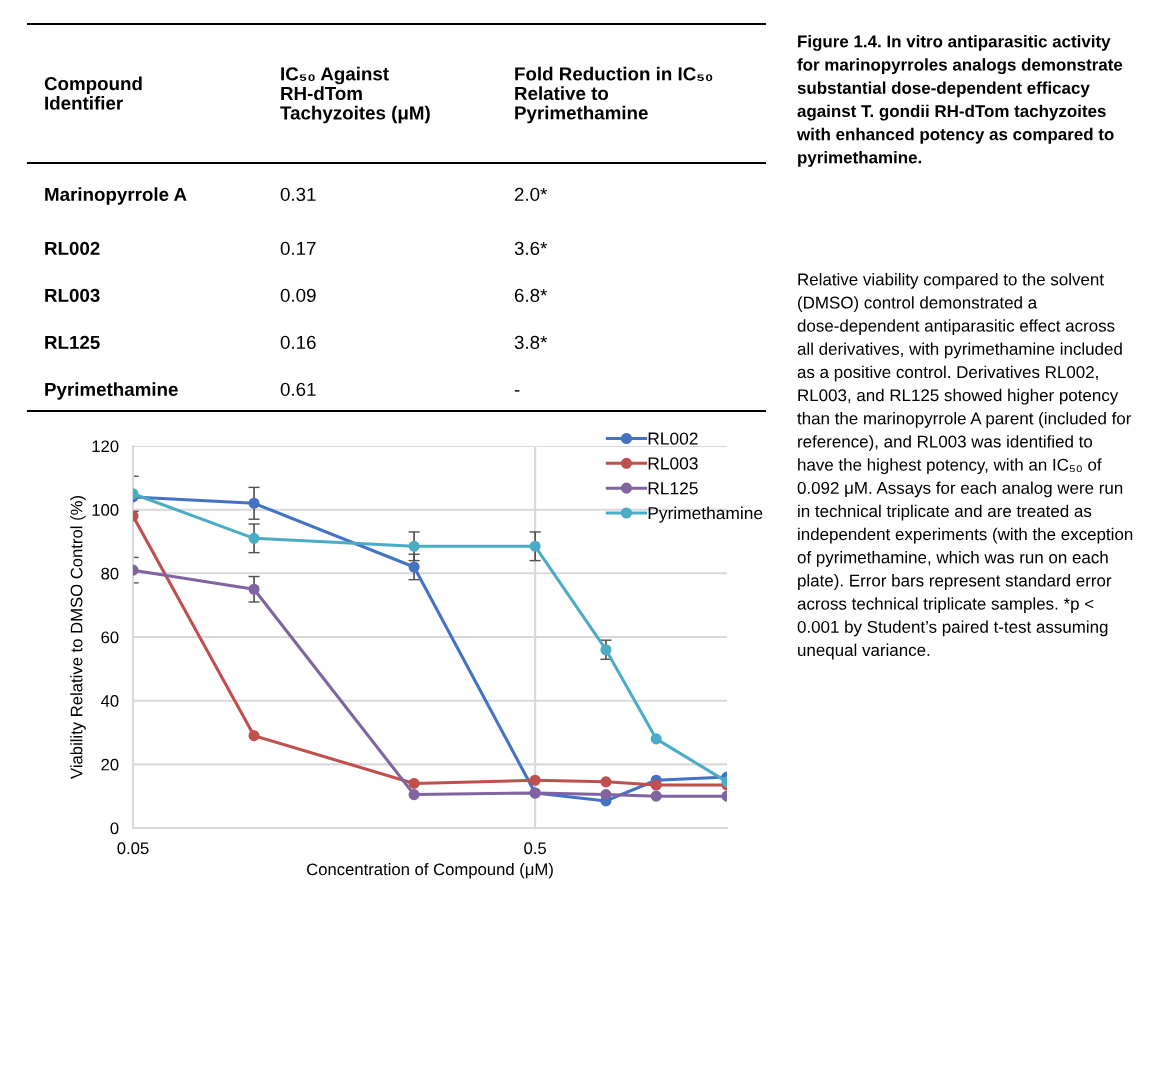  Describe the element at coordinates (673, 438) in the screenshot. I see `legend-label: RL002` at that location.